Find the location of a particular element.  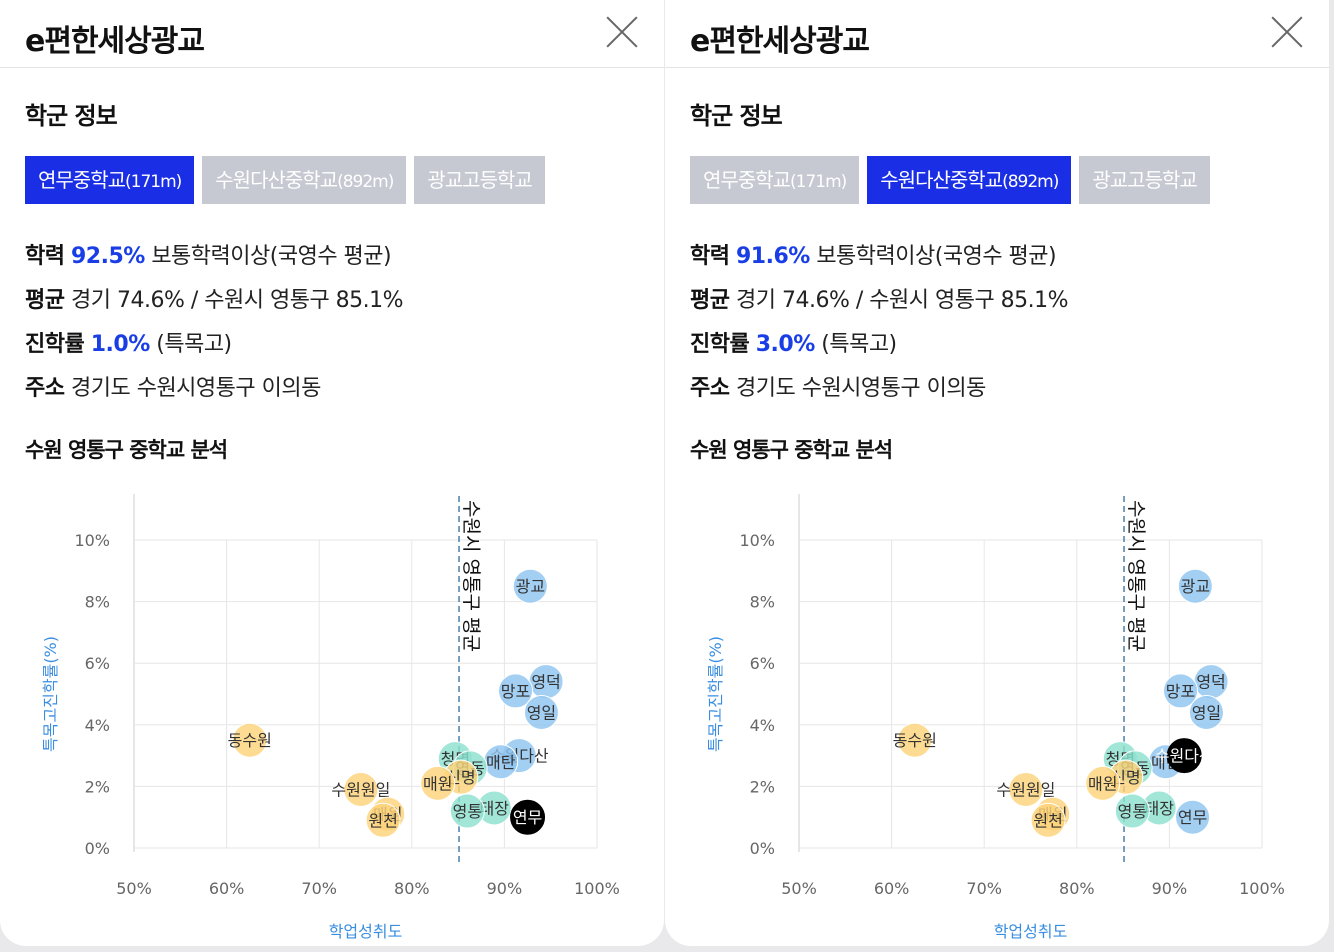

section-title: 학군 정보 is located at coordinates (71, 116).